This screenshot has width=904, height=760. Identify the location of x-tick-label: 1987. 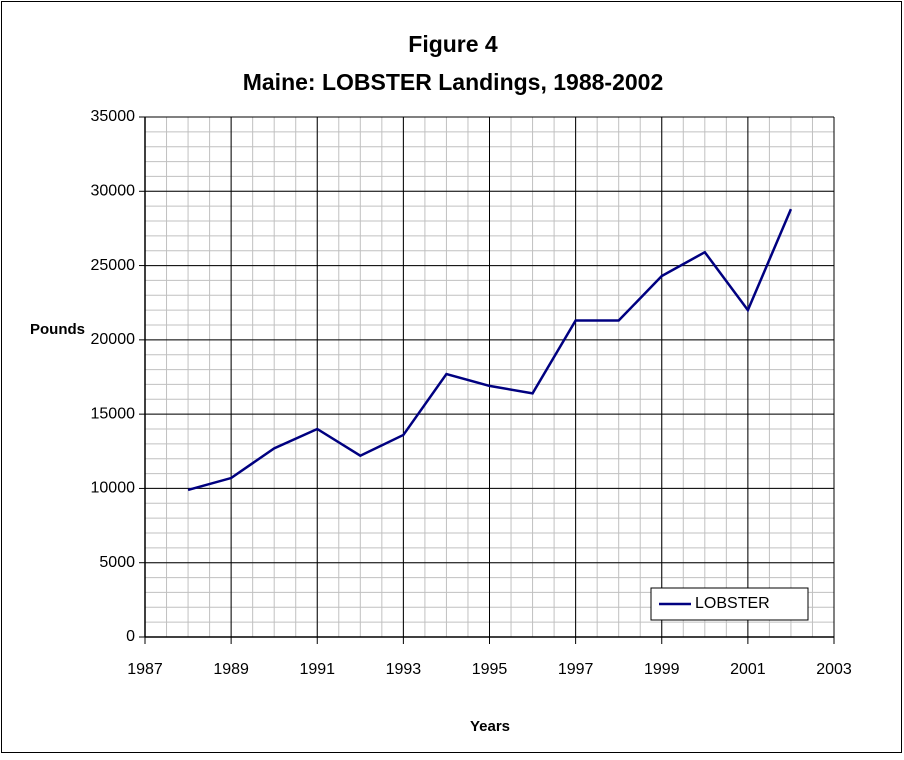
(145, 669).